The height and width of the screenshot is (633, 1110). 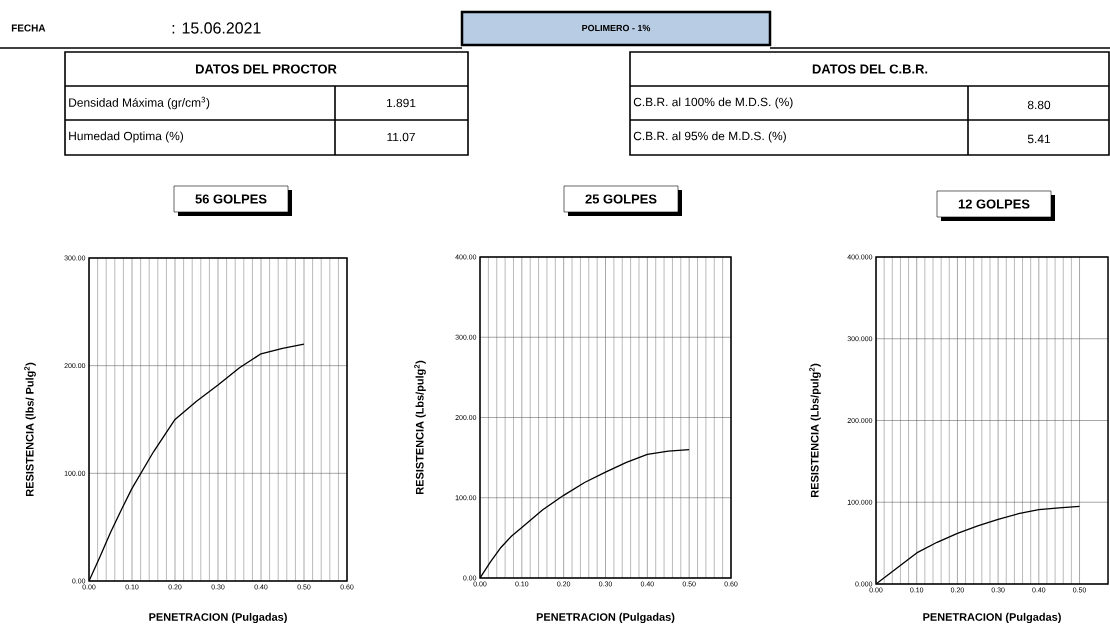 What do you see at coordinates (139, 103) in the screenshot?
I see `text: Densidad Máxima (gr/cm$^{3}$)` at bounding box center [139, 103].